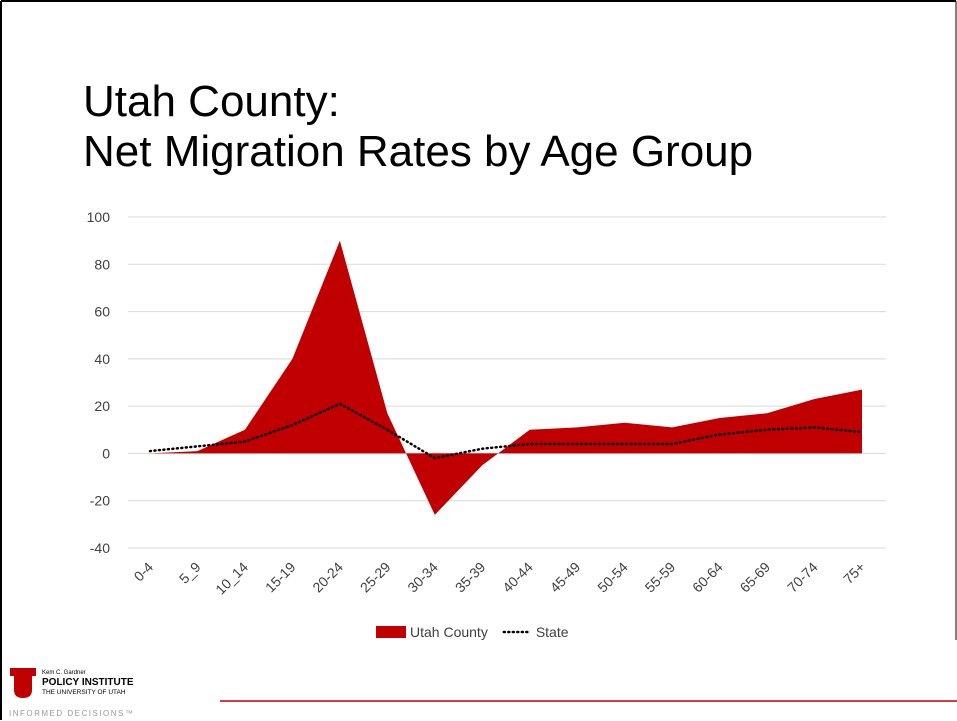 The height and width of the screenshot is (721, 957). I want to click on title-line: Net Migration Rates by Age Group, so click(418, 151).